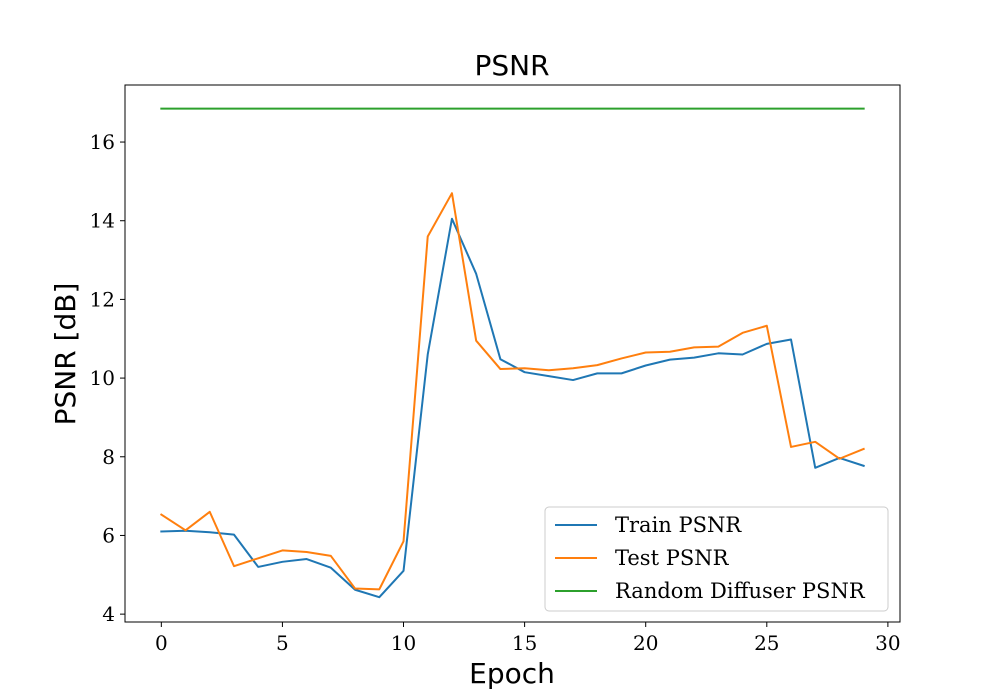 Image resolution: width=1000 pixels, height=700 pixels. Describe the element at coordinates (102, 221) in the screenshot. I see `y-tick-label: 14` at that location.